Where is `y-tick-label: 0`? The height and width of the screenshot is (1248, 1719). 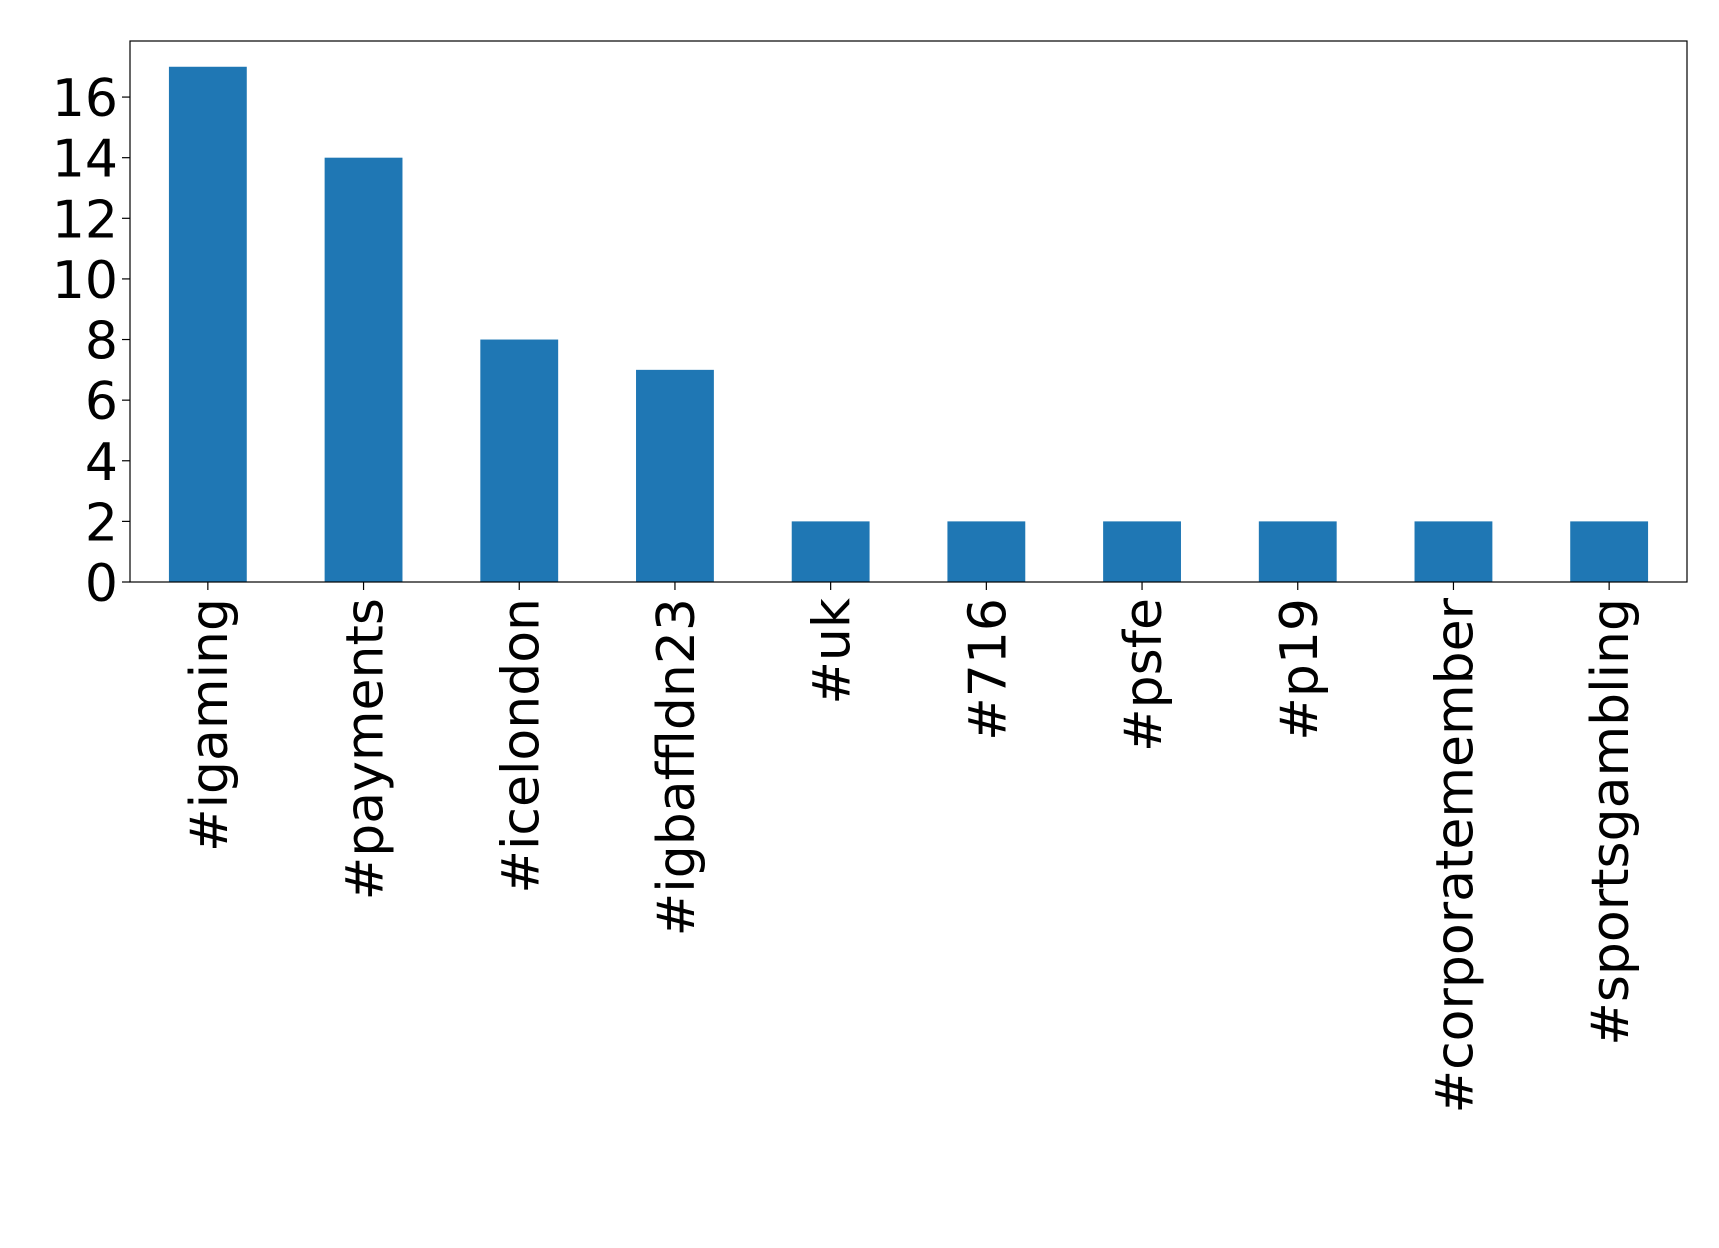
y-tick-label: 0 is located at coordinates (101, 584).